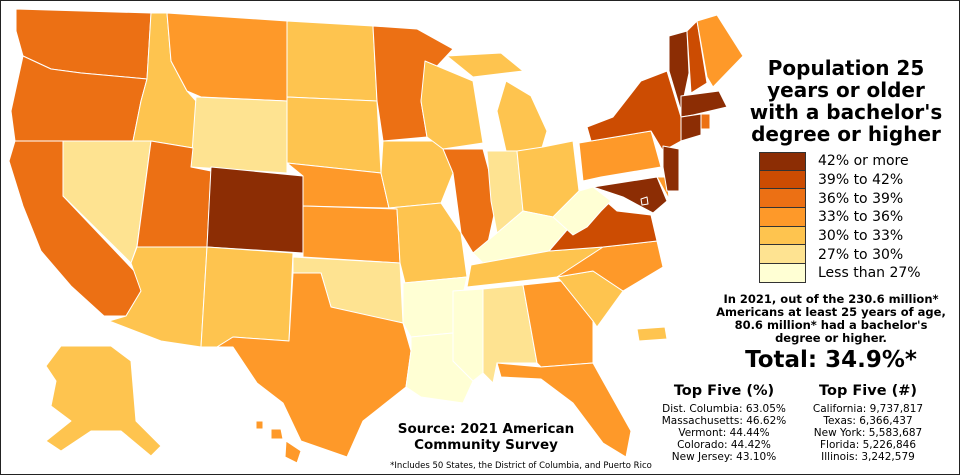  Describe the element at coordinates (652, 334) in the screenshot. I see `state-pr` at that location.